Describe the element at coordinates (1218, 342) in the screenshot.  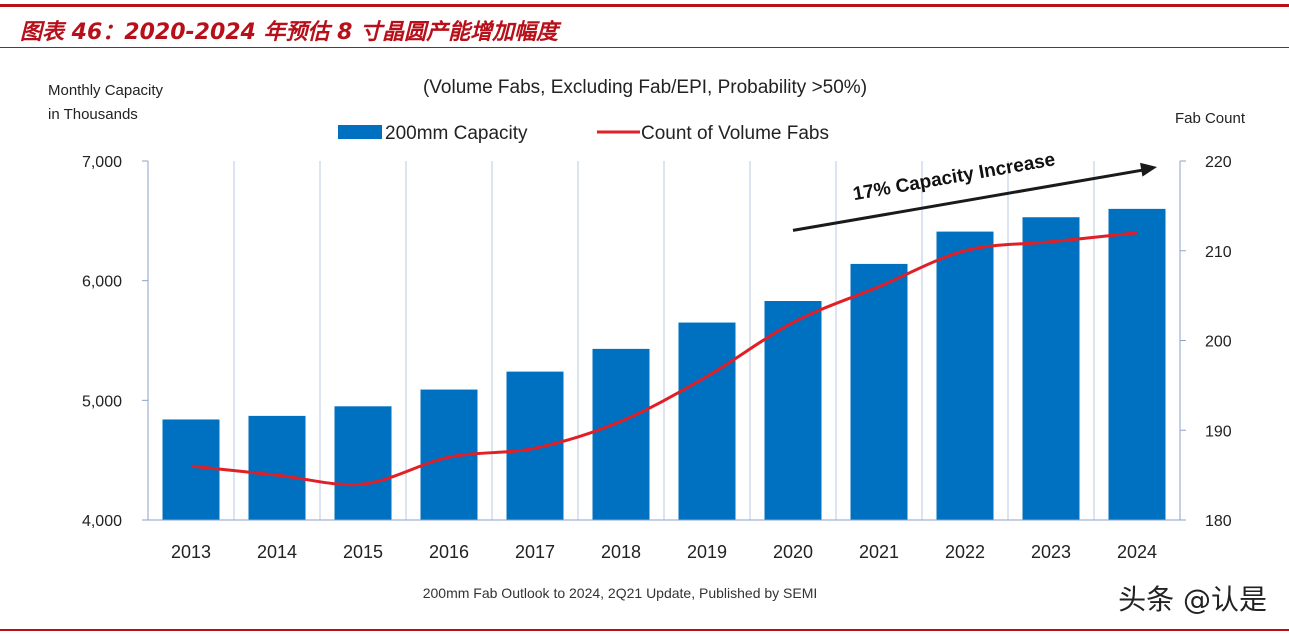
I see `right-tick-label: 200` at that location.